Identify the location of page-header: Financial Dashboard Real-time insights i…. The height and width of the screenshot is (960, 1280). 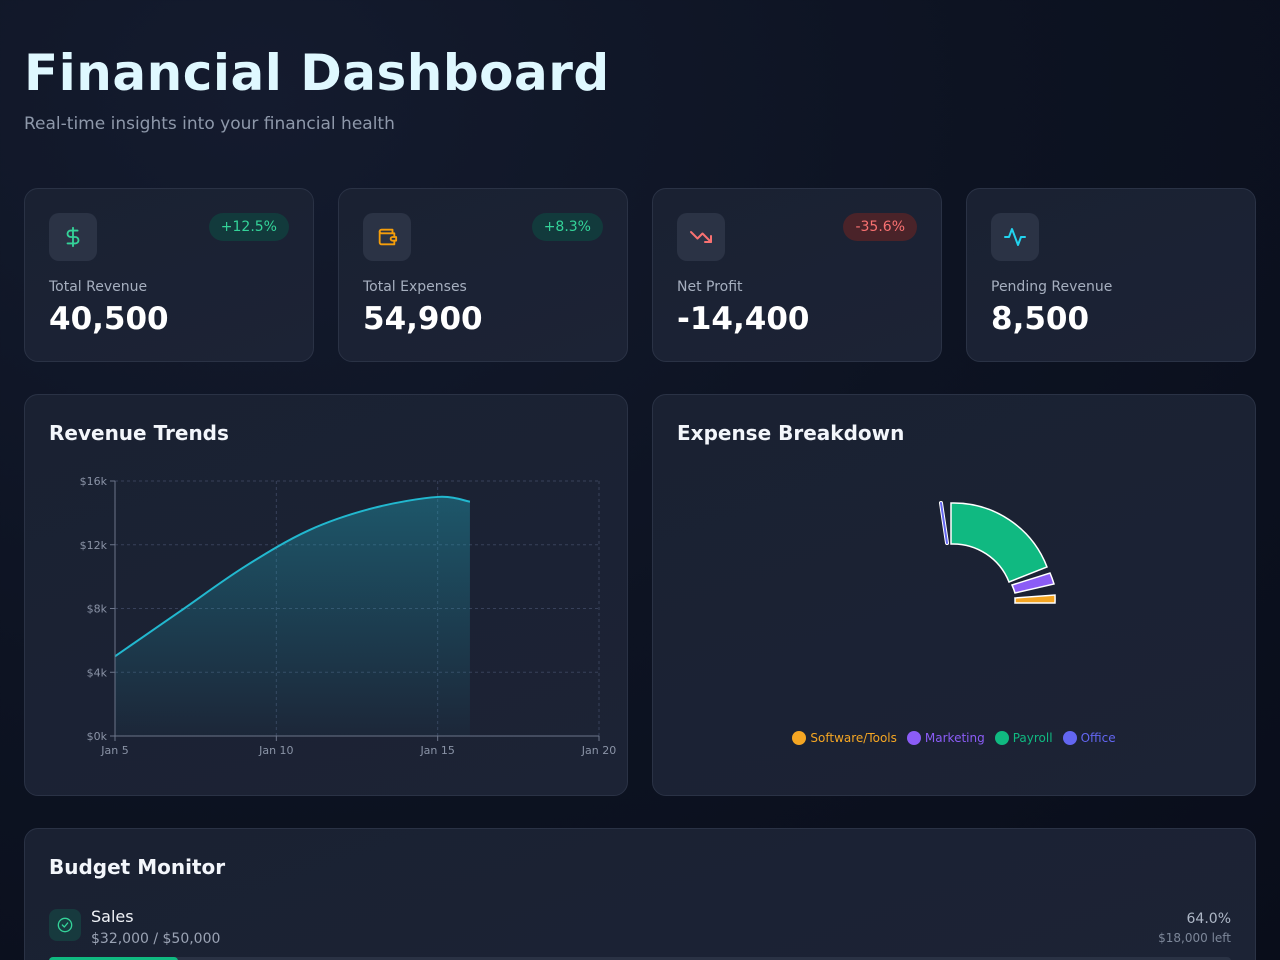
(317, 89).